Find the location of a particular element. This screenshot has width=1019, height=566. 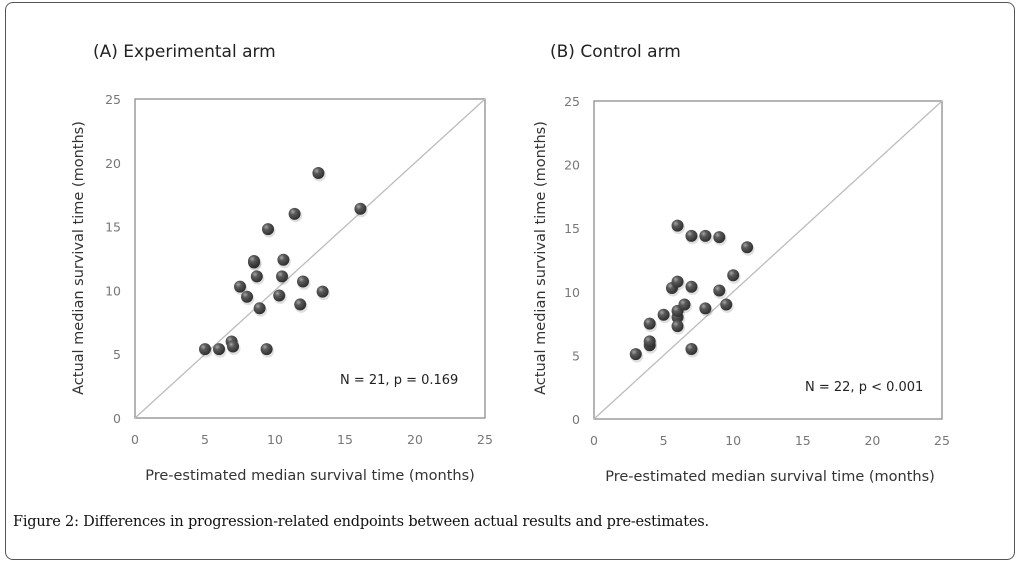

stats-annotation: N = 22, p < 0.001 is located at coordinates (864, 387).